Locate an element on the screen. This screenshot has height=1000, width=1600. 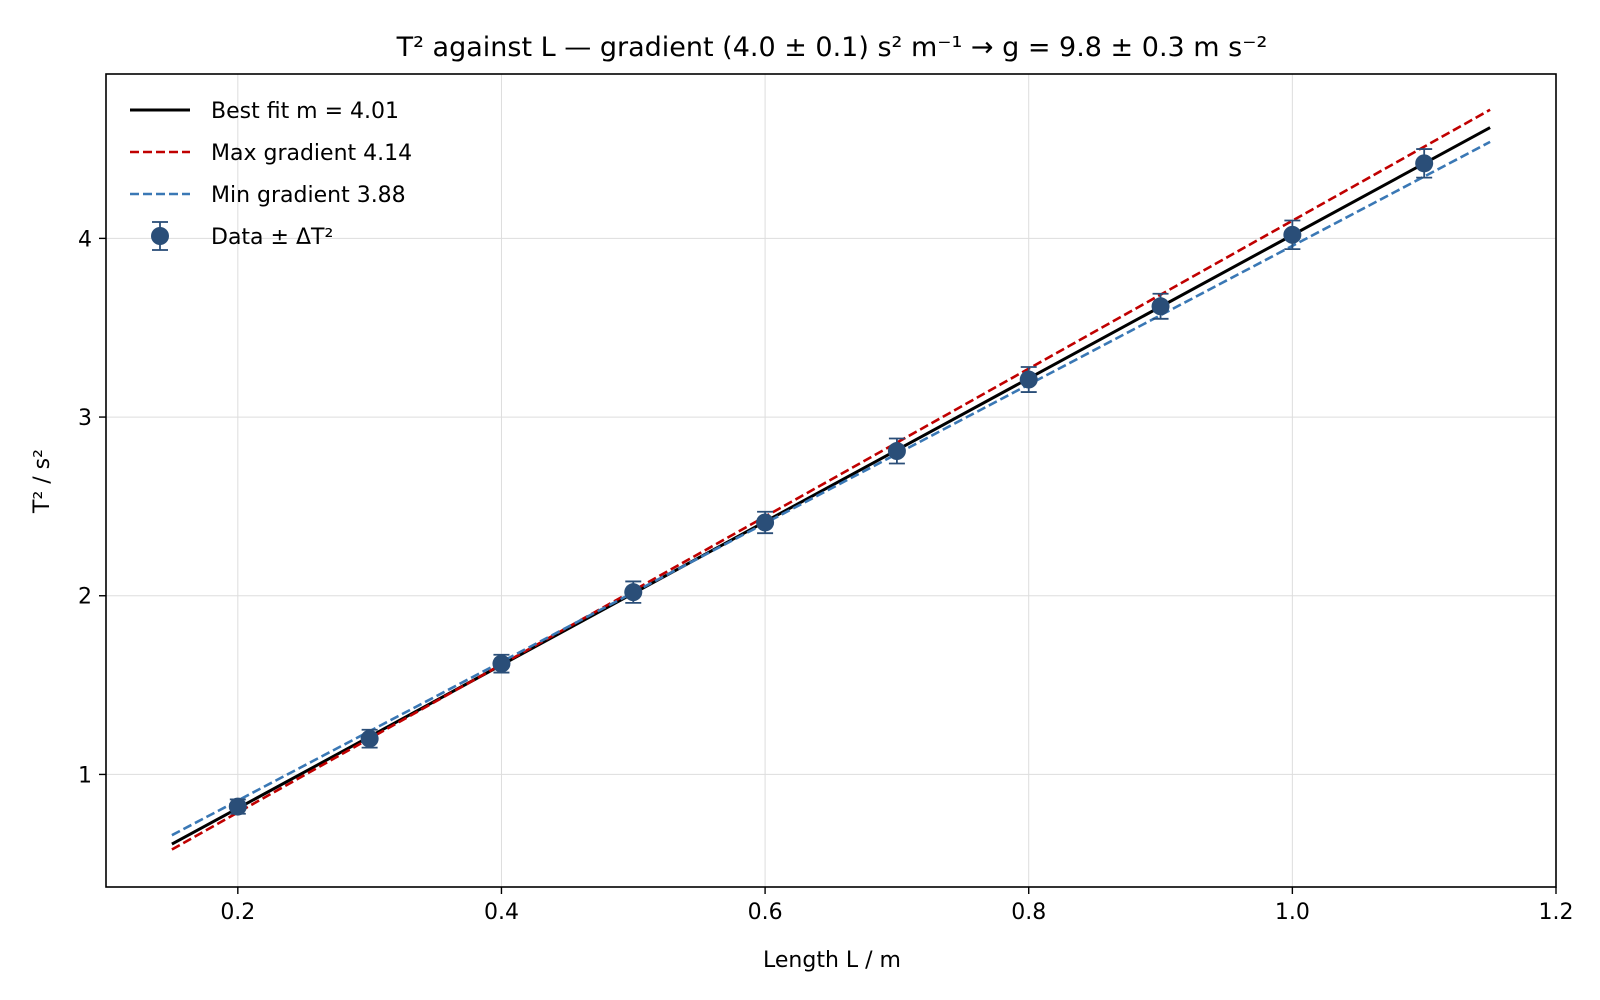
legend-label: Data ± ΔT² is located at coordinates (272, 237).